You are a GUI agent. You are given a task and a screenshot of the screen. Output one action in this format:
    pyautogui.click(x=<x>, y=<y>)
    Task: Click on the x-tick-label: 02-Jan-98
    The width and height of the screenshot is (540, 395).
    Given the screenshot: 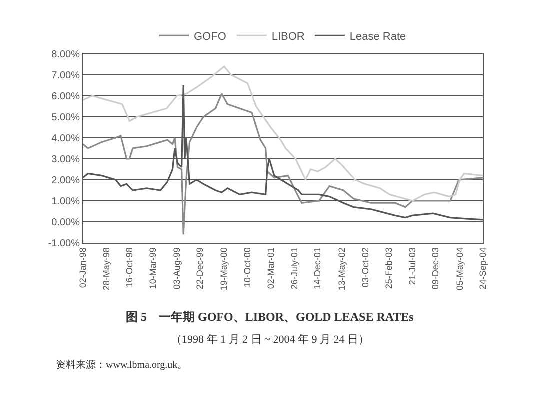 What is the action you would take?
    pyautogui.click(x=83, y=268)
    